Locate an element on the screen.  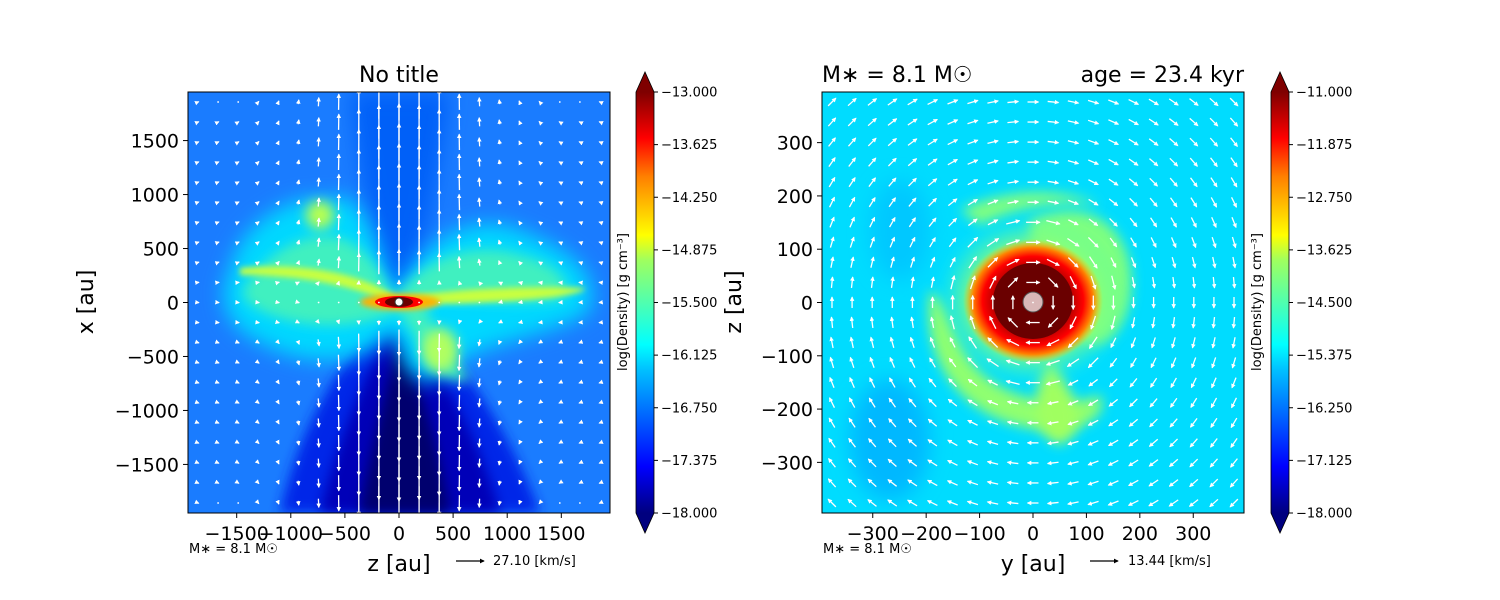
right-title-age: age = 23.4 kyr is located at coordinates (1163, 75).